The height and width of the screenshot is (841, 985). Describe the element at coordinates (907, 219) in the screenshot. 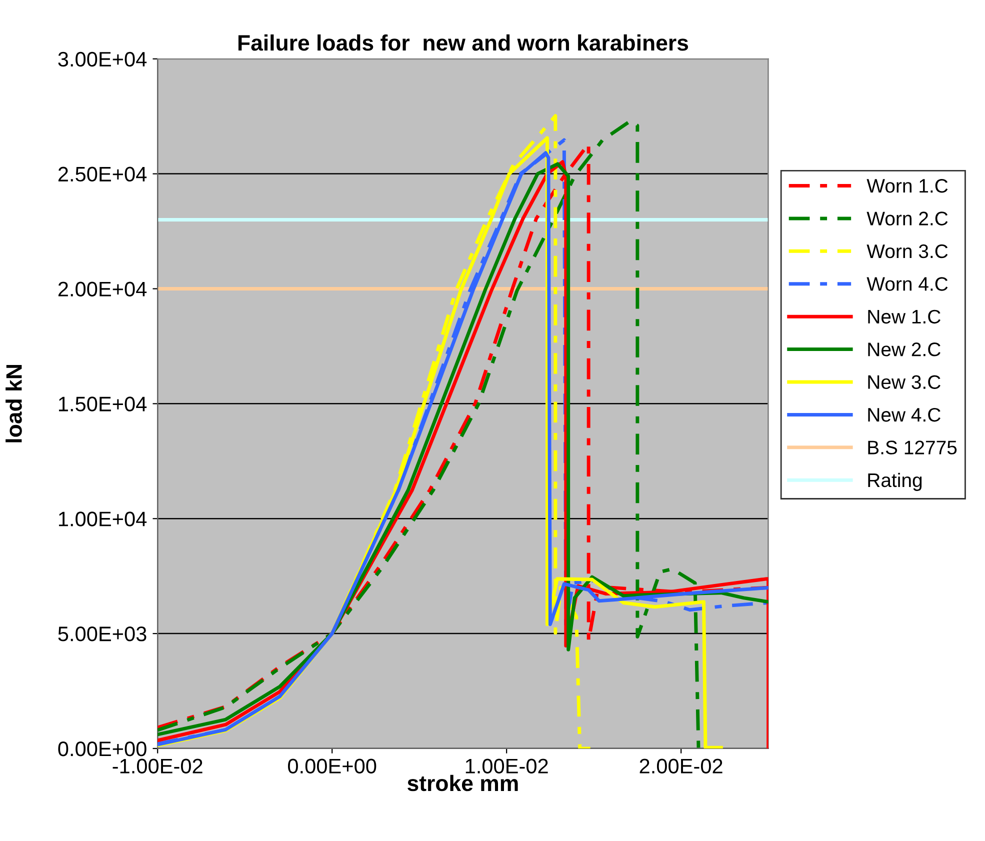

I see `legend-label: Worn 2.C` at that location.